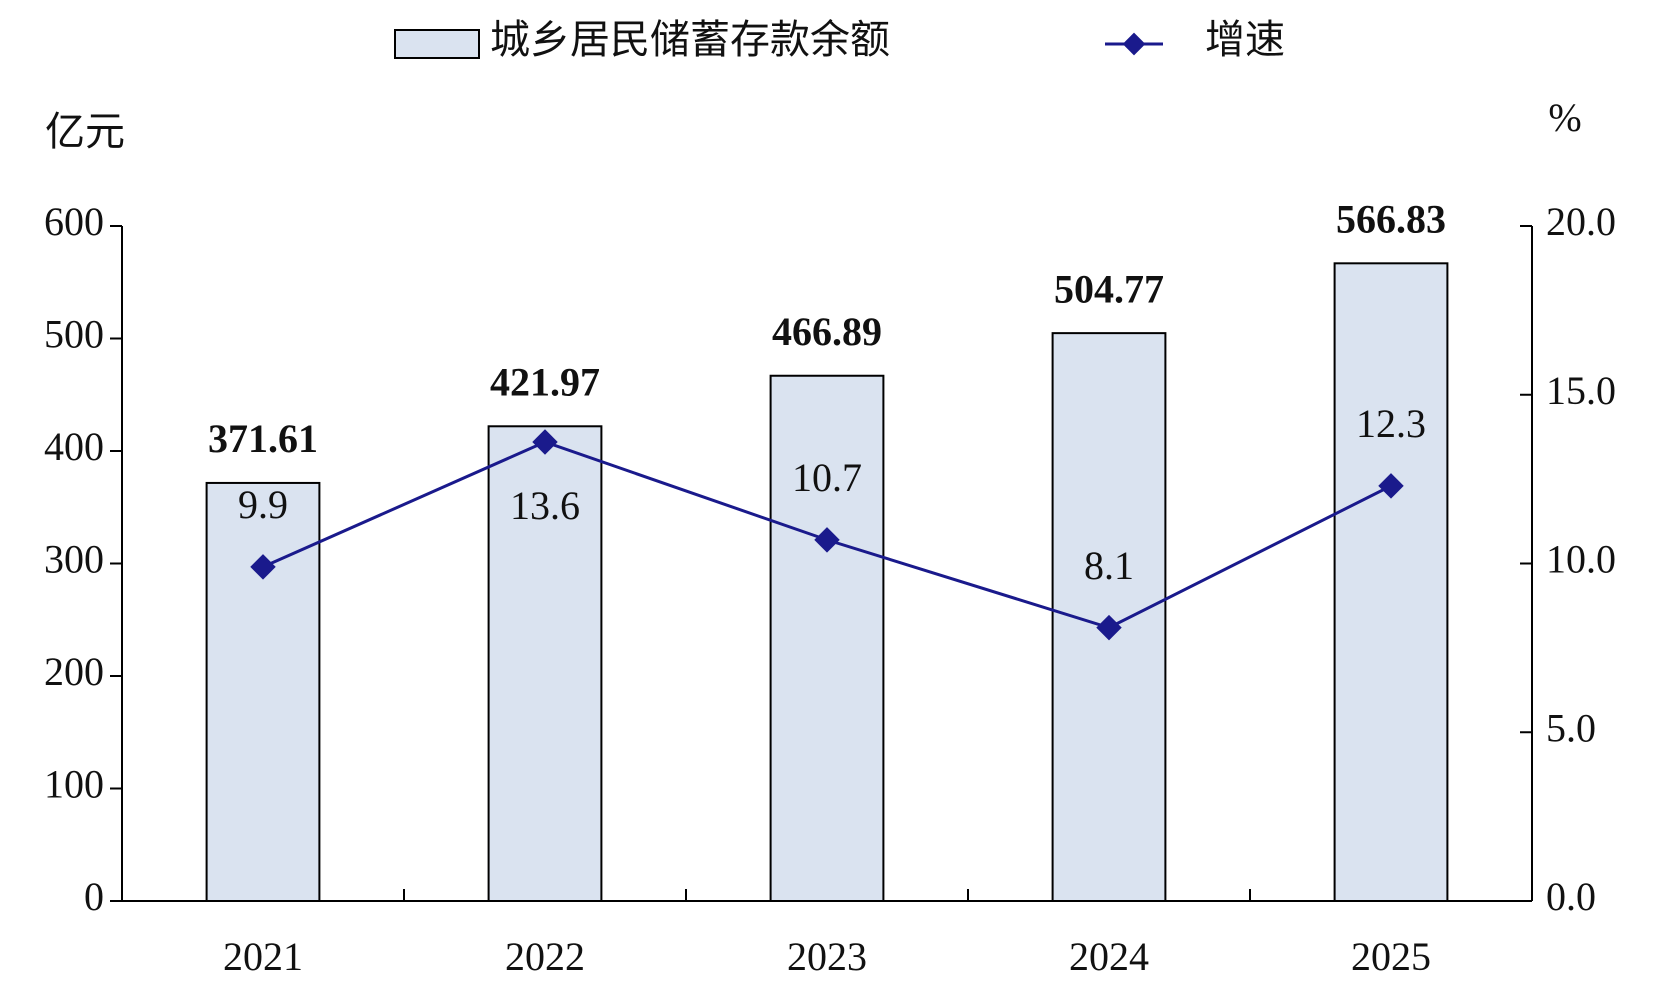 This screenshot has width=1662, height=994. I want to click on y-tick-label: 200, so click(74, 671).